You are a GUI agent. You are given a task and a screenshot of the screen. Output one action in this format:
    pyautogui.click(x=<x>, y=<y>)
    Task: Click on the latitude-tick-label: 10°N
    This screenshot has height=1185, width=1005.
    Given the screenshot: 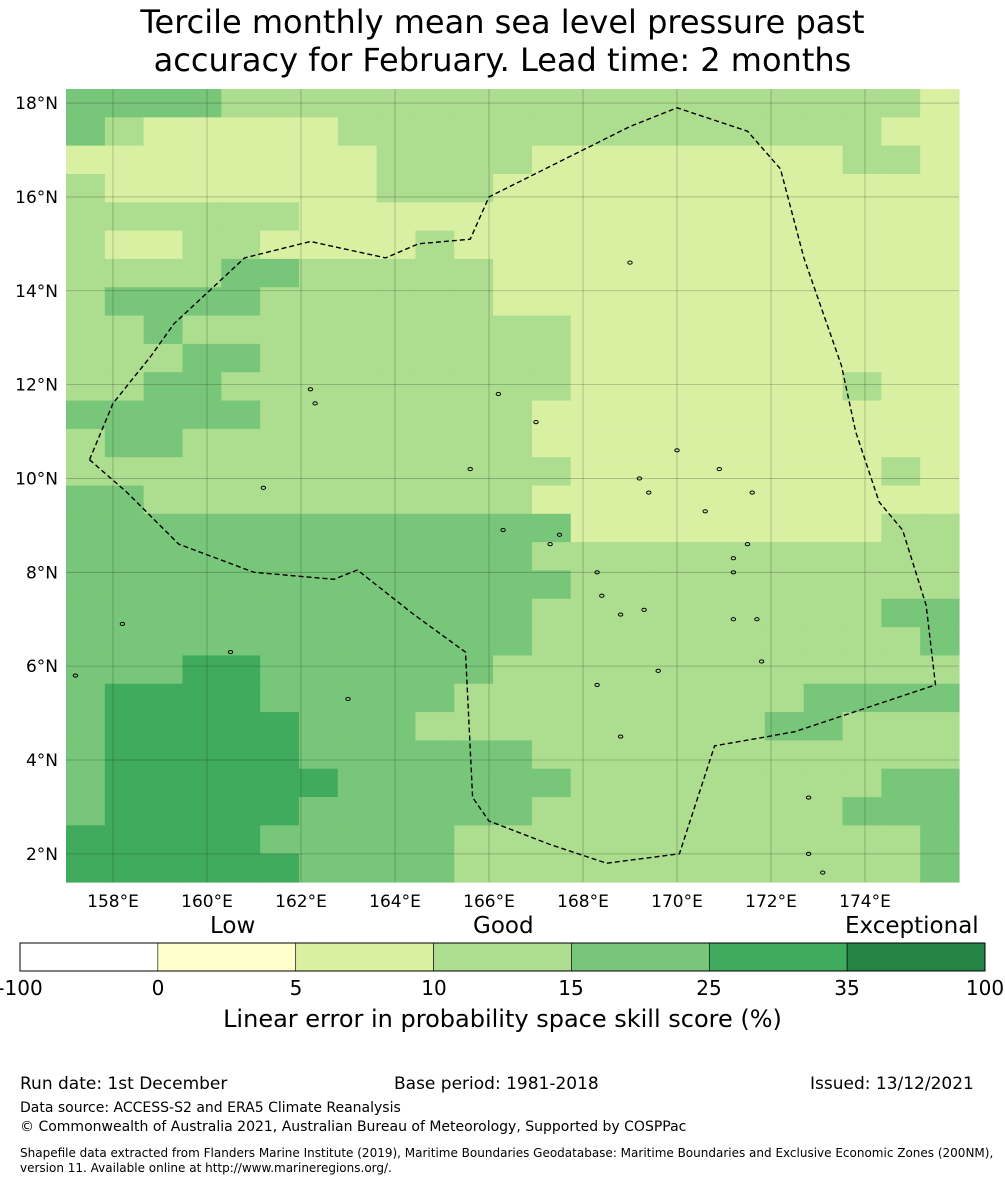 What is the action you would take?
    pyautogui.click(x=36, y=479)
    